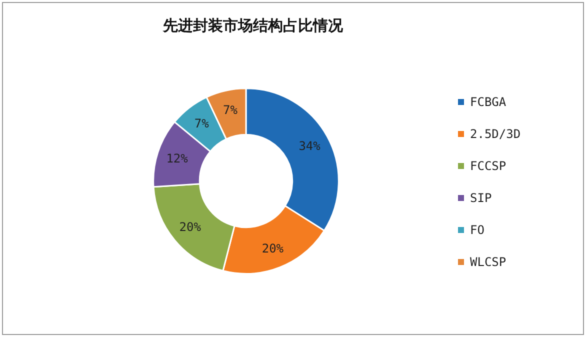 This screenshot has width=586, height=337. What do you see at coordinates (495, 134) in the screenshot?
I see `legend-label: 2.5D/3D` at bounding box center [495, 134].